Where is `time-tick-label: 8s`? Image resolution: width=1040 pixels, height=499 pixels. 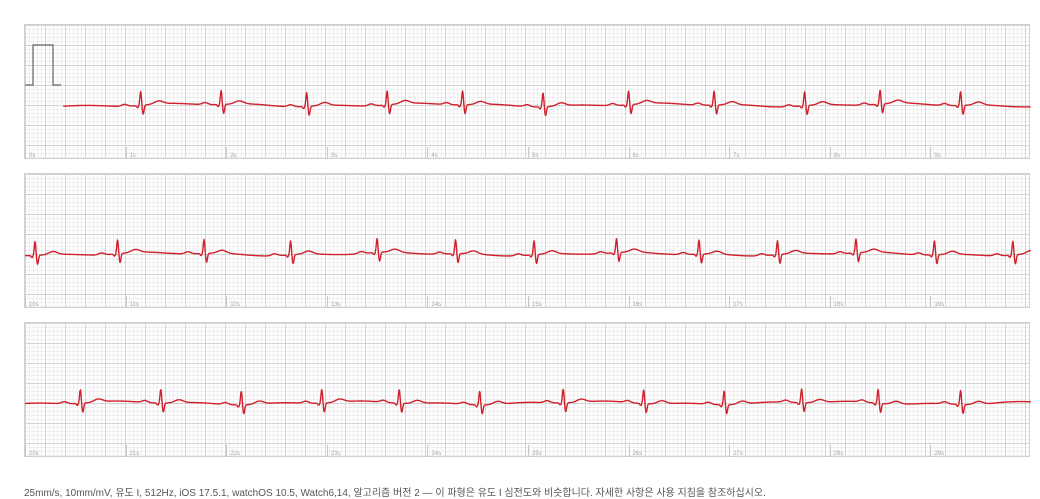
time-tick-label: 8s is located at coordinates (834, 153).